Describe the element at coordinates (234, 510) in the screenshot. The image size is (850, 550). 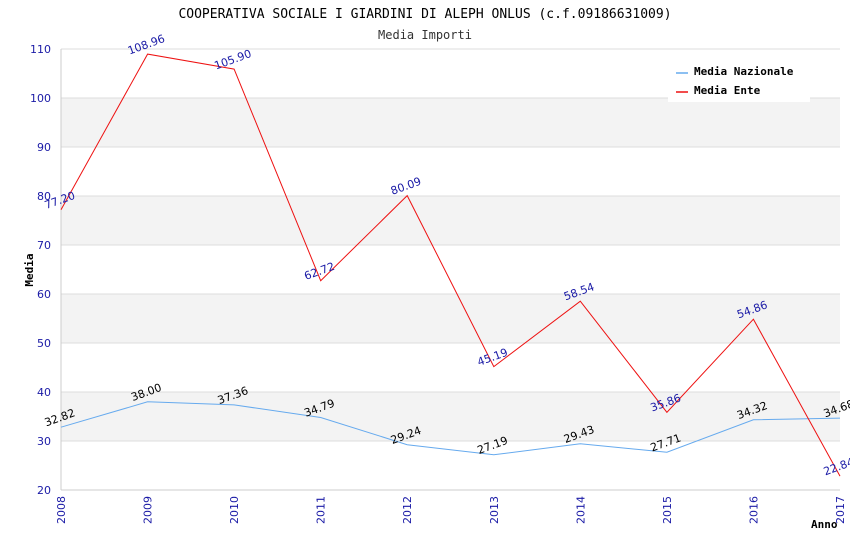
I see `x-tick-label: 2010` at that location.